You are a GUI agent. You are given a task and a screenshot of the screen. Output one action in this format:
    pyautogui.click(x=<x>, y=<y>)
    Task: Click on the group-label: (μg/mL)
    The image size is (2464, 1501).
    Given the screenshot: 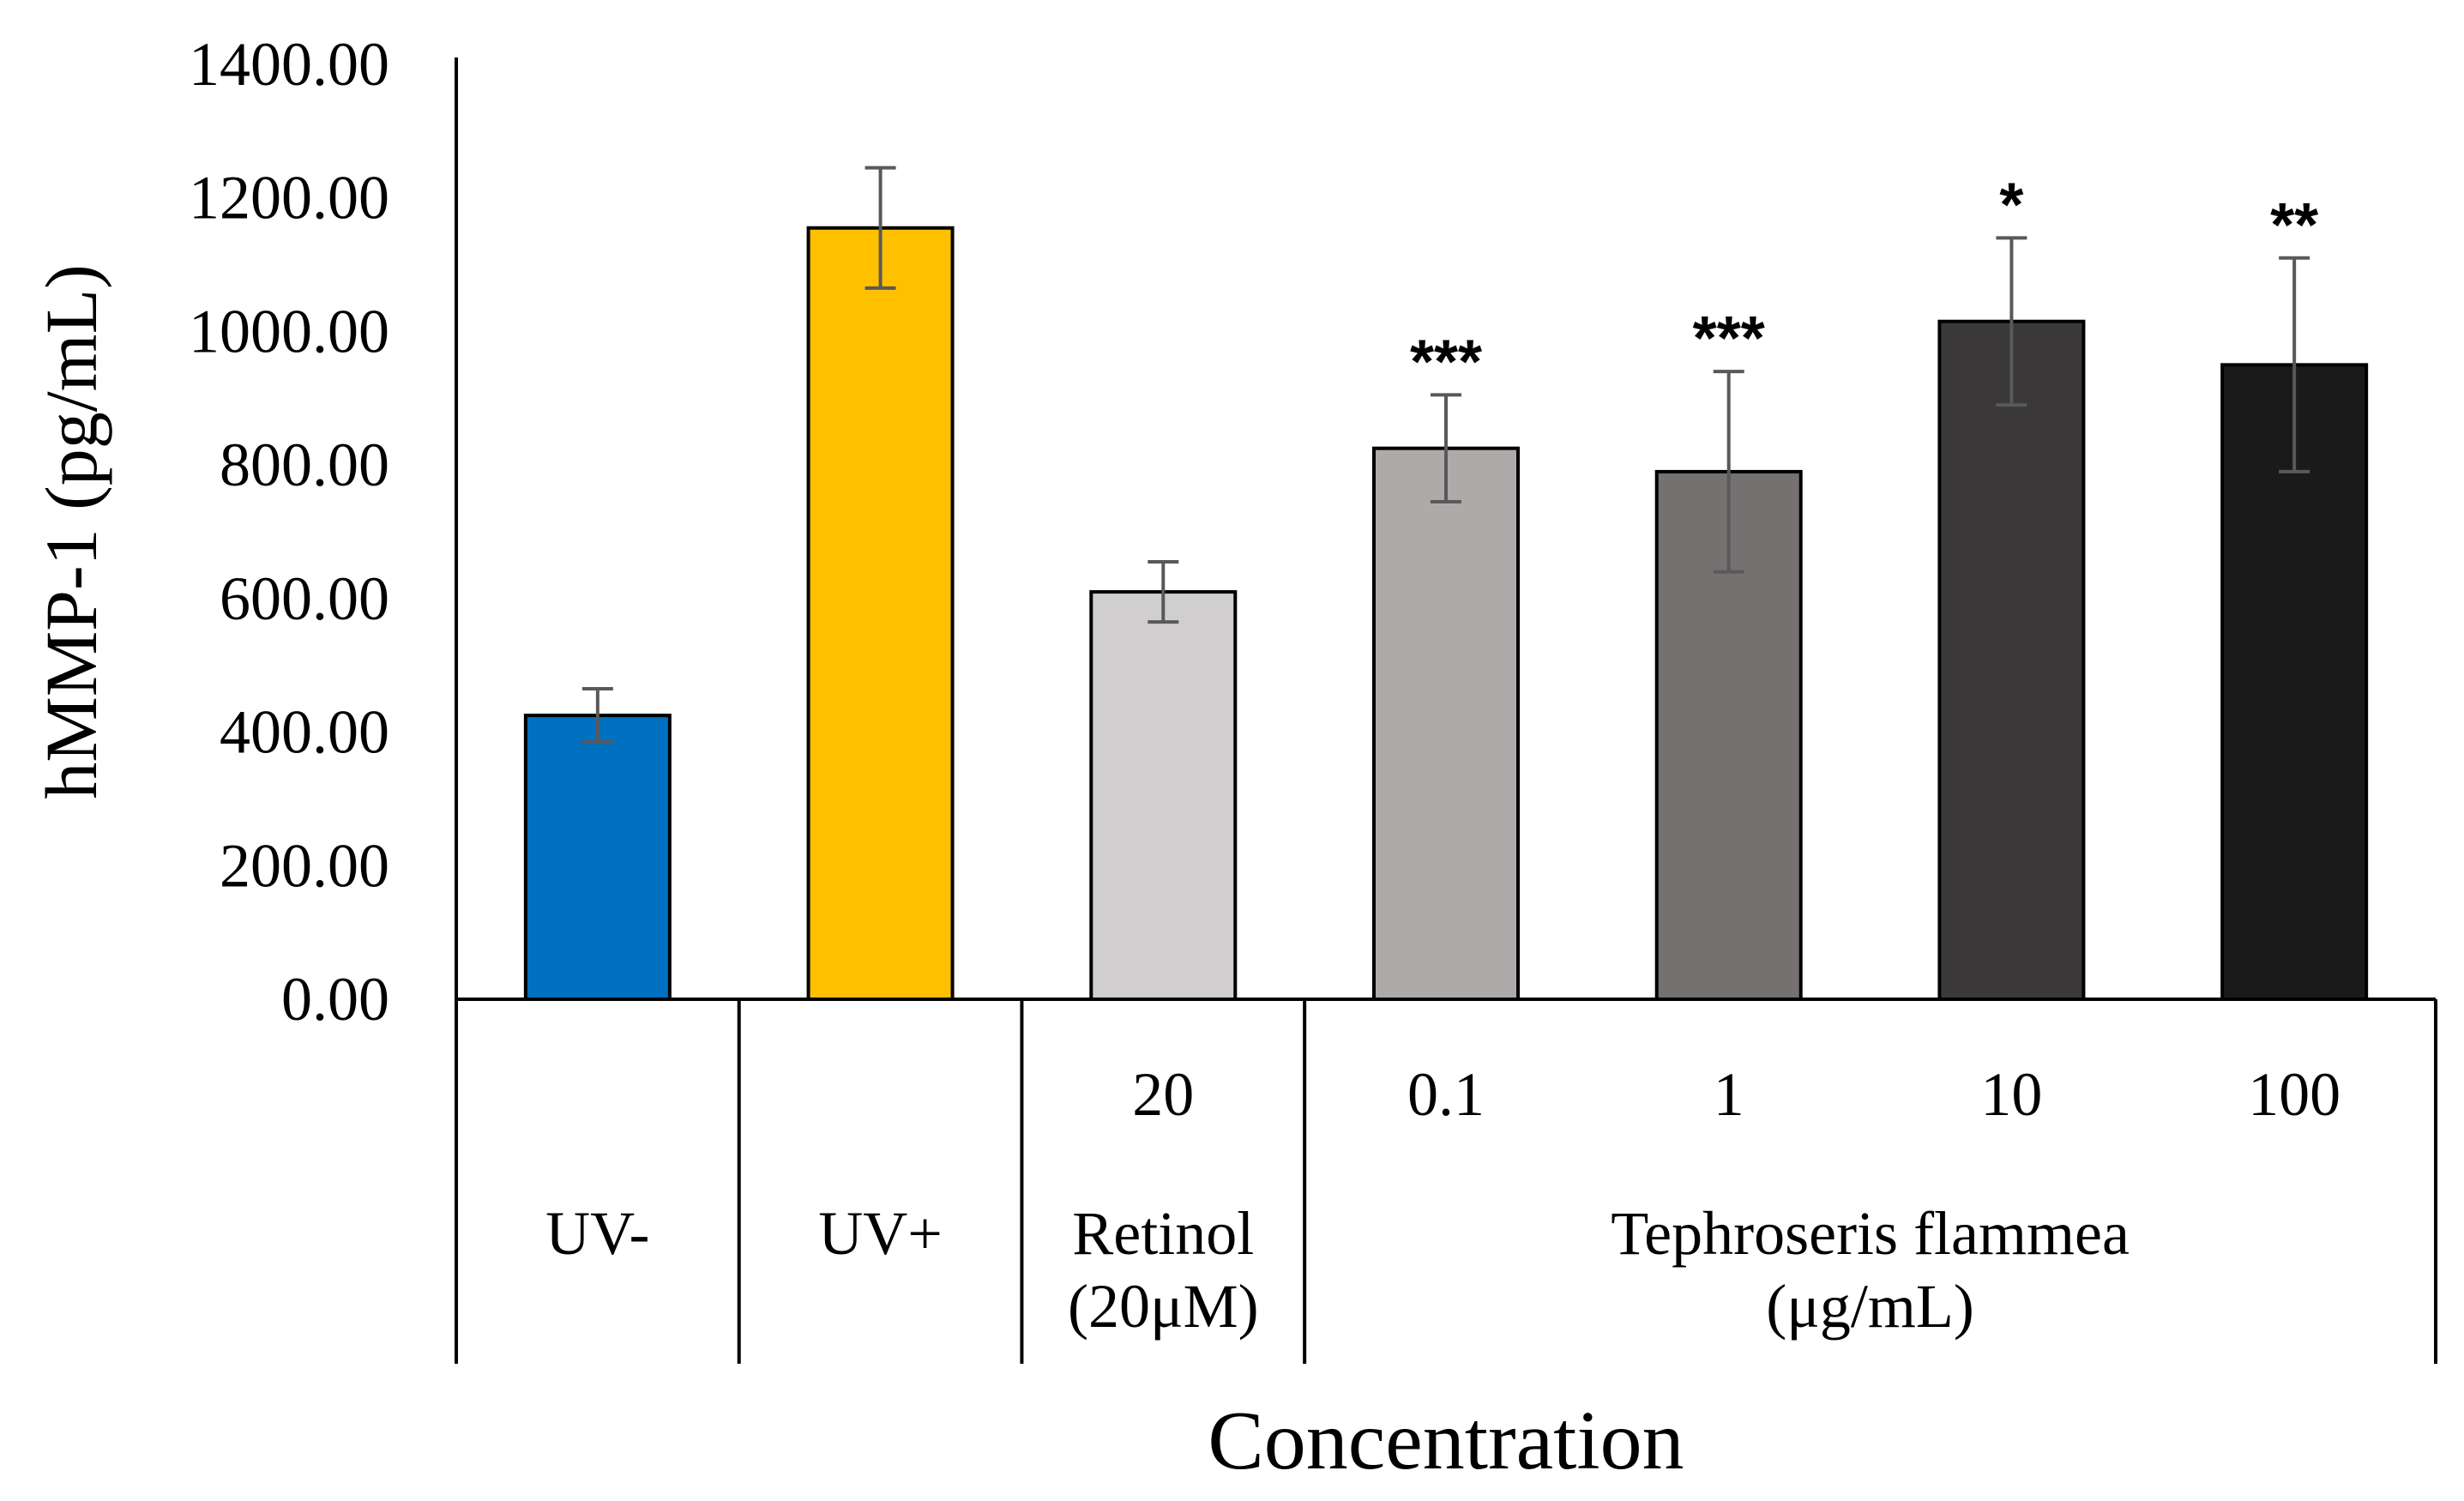 What is the action you would take?
    pyautogui.click(x=1870, y=1306)
    